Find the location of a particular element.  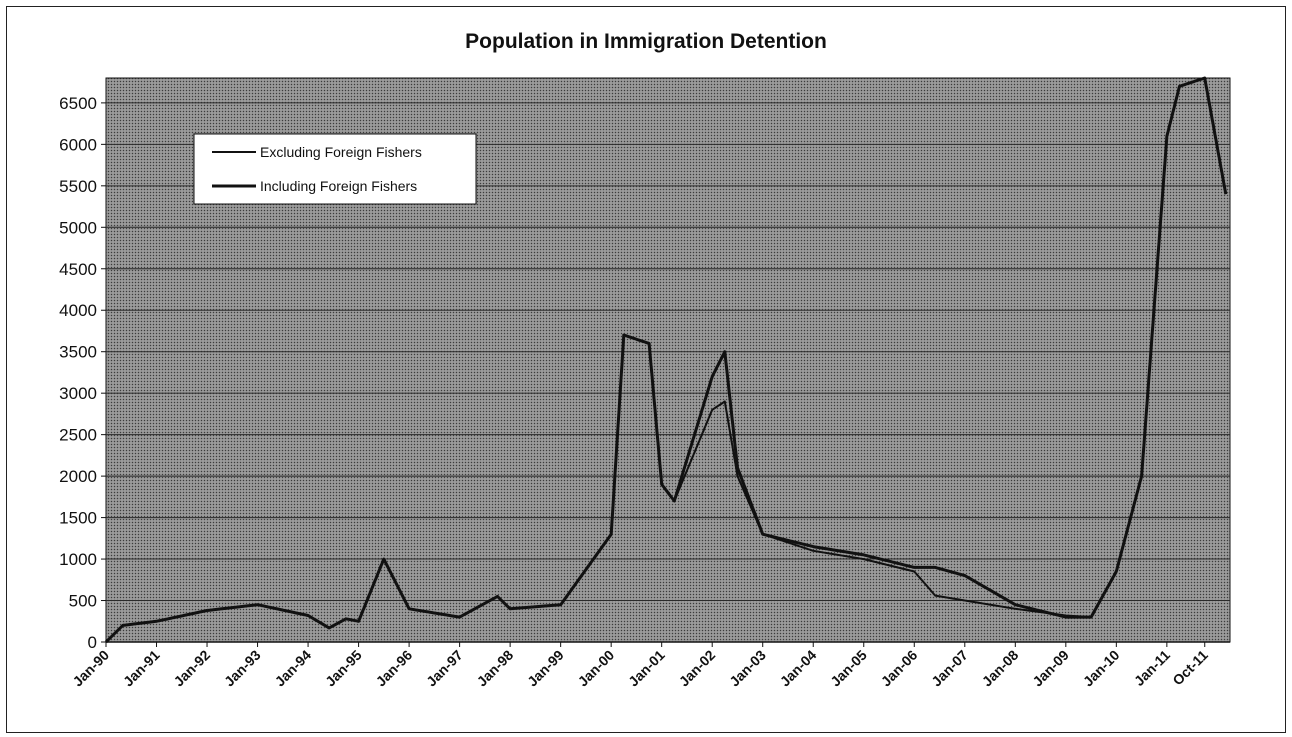

y-tick-label: 3500 is located at coordinates (78, 352).